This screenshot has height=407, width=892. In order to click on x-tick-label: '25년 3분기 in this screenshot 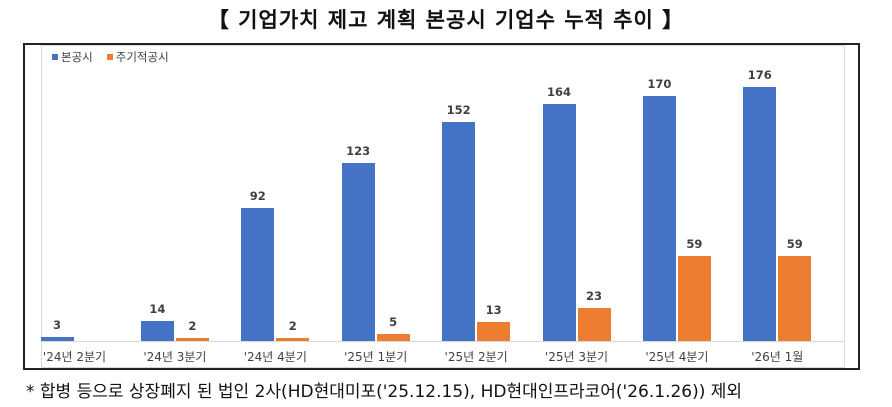, I will do `click(576, 357)`.